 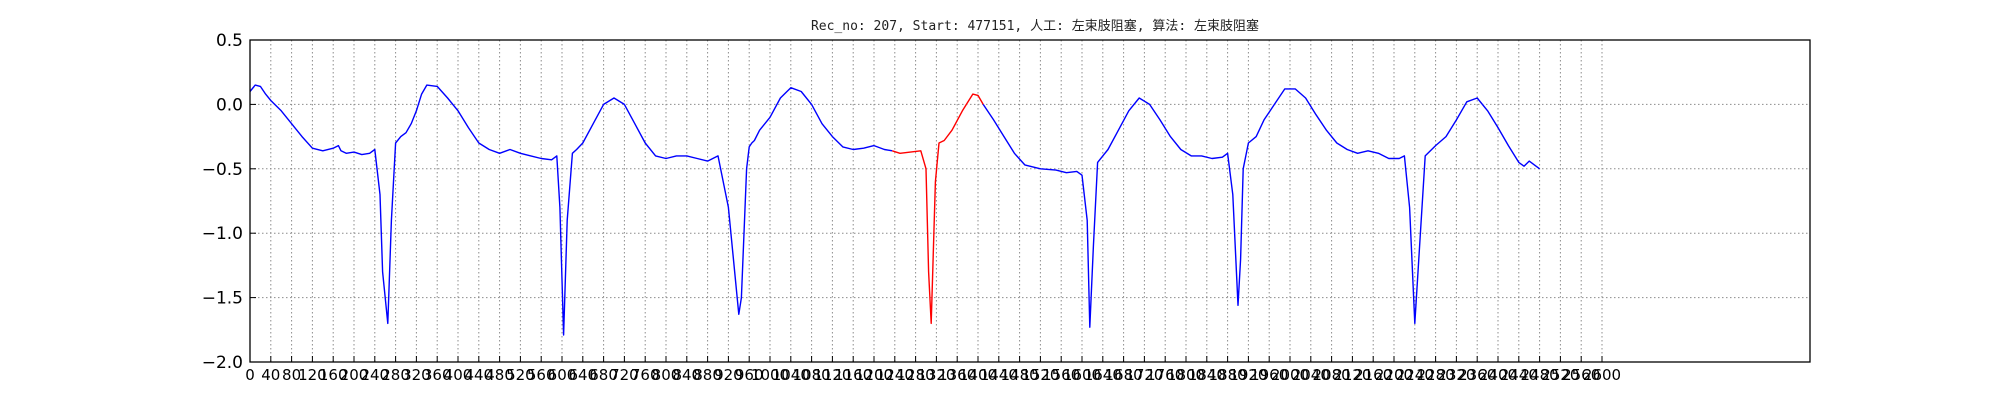 What do you see at coordinates (1207, 375) in the screenshot?
I see `x-tick-label: 1840` at bounding box center [1207, 375].